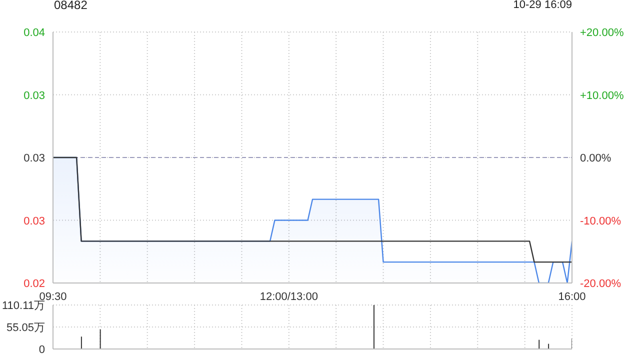 This screenshot has width=640, height=360. What do you see at coordinates (572, 297) in the screenshot?
I see `x-tick-label: 16:00` at bounding box center [572, 297].